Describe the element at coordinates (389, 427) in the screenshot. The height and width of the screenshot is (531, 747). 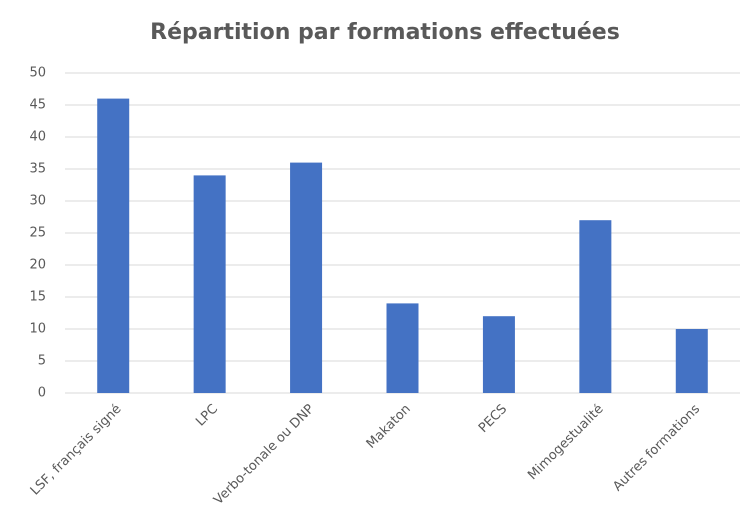
I see `x-tick-label: Makaton` at that location.